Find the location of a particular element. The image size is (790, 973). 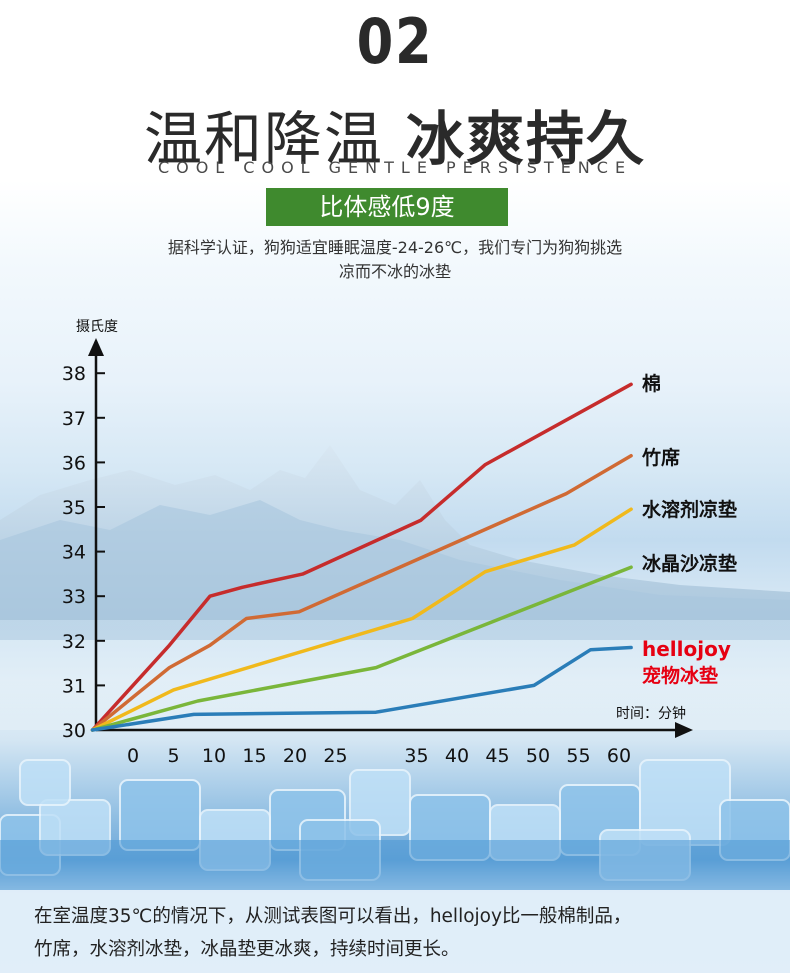

x-tick-label: 45 is located at coordinates (497, 756).